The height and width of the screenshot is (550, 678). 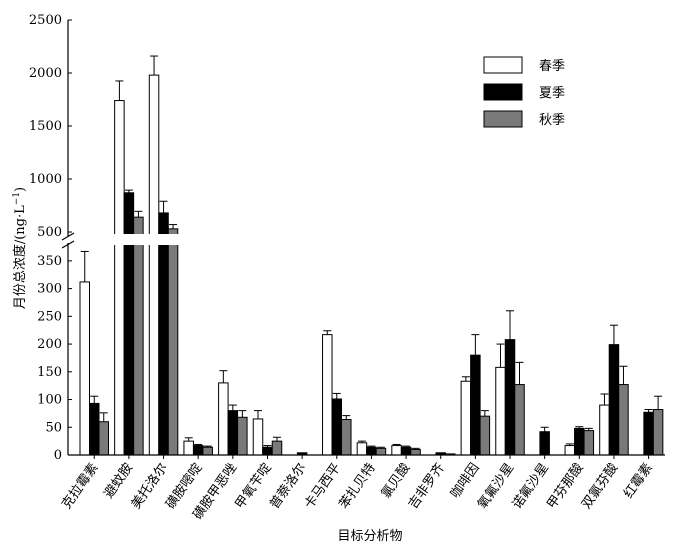 What do you see at coordinates (552, 66) in the screenshot?
I see `legend-label-1: 春季` at bounding box center [552, 66].